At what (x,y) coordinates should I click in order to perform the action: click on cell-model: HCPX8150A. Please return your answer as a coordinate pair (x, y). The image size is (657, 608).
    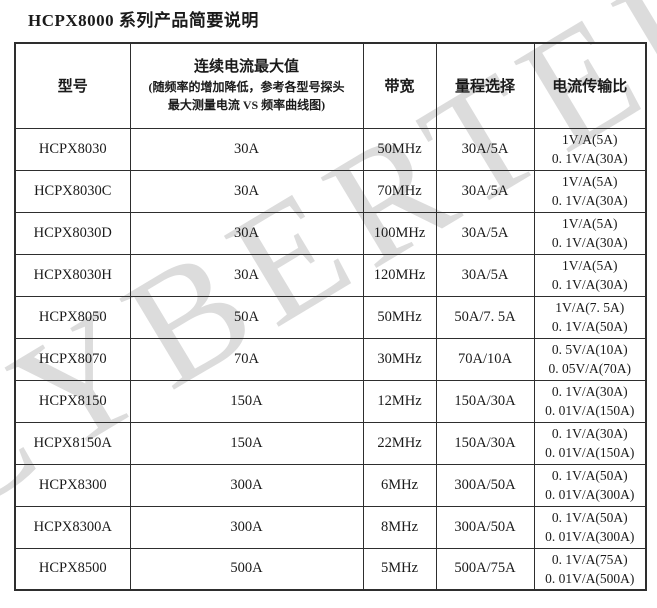
    Looking at the image, I should click on (72, 443).